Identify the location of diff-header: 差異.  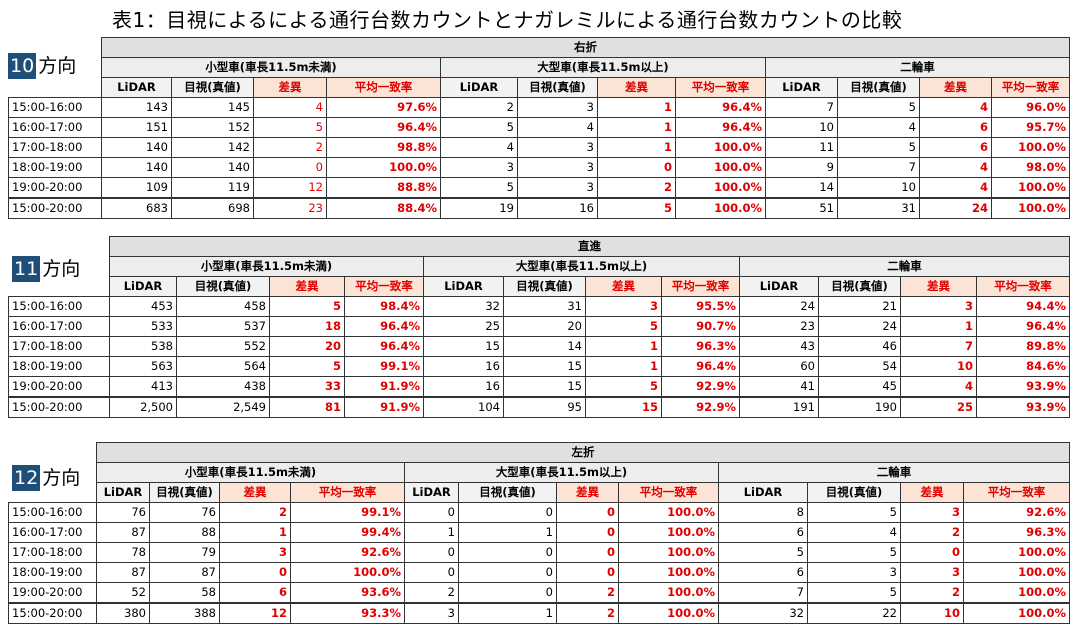
(938, 286).